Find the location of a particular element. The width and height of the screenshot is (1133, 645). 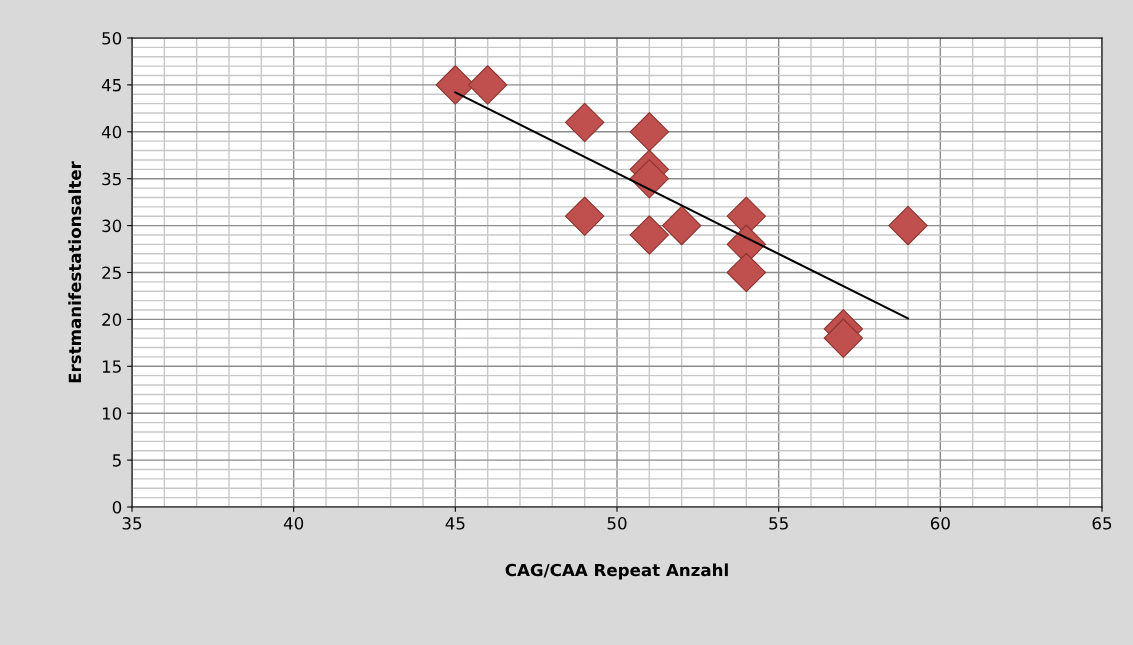

y-tick-label: 15 is located at coordinates (111, 366).